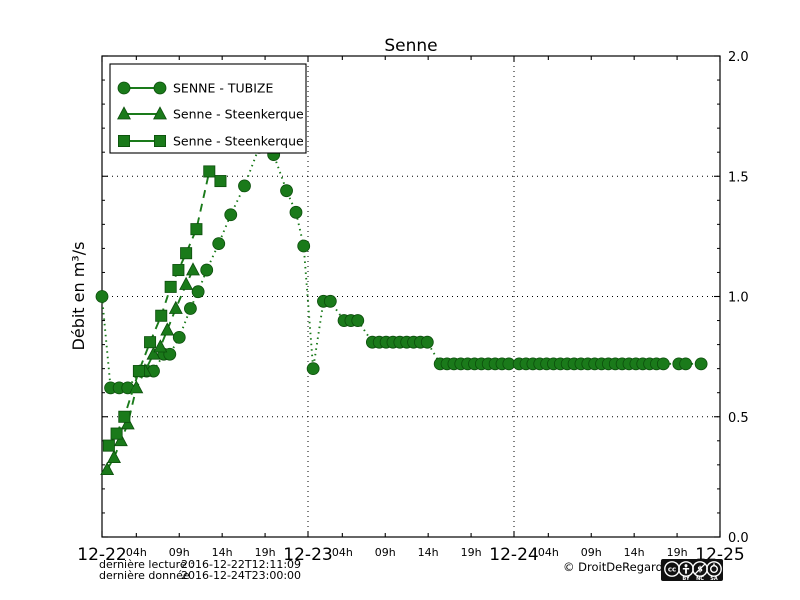 The height and width of the screenshot is (600, 800). What do you see at coordinates (513, 555) in the screenshot?
I see `x-tick-label: 12-24` at bounding box center [513, 555].